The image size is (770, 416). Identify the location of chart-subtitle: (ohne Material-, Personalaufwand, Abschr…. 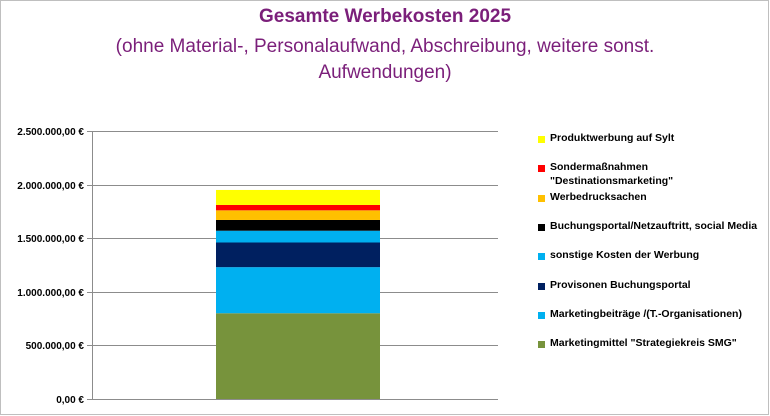
(385, 59).